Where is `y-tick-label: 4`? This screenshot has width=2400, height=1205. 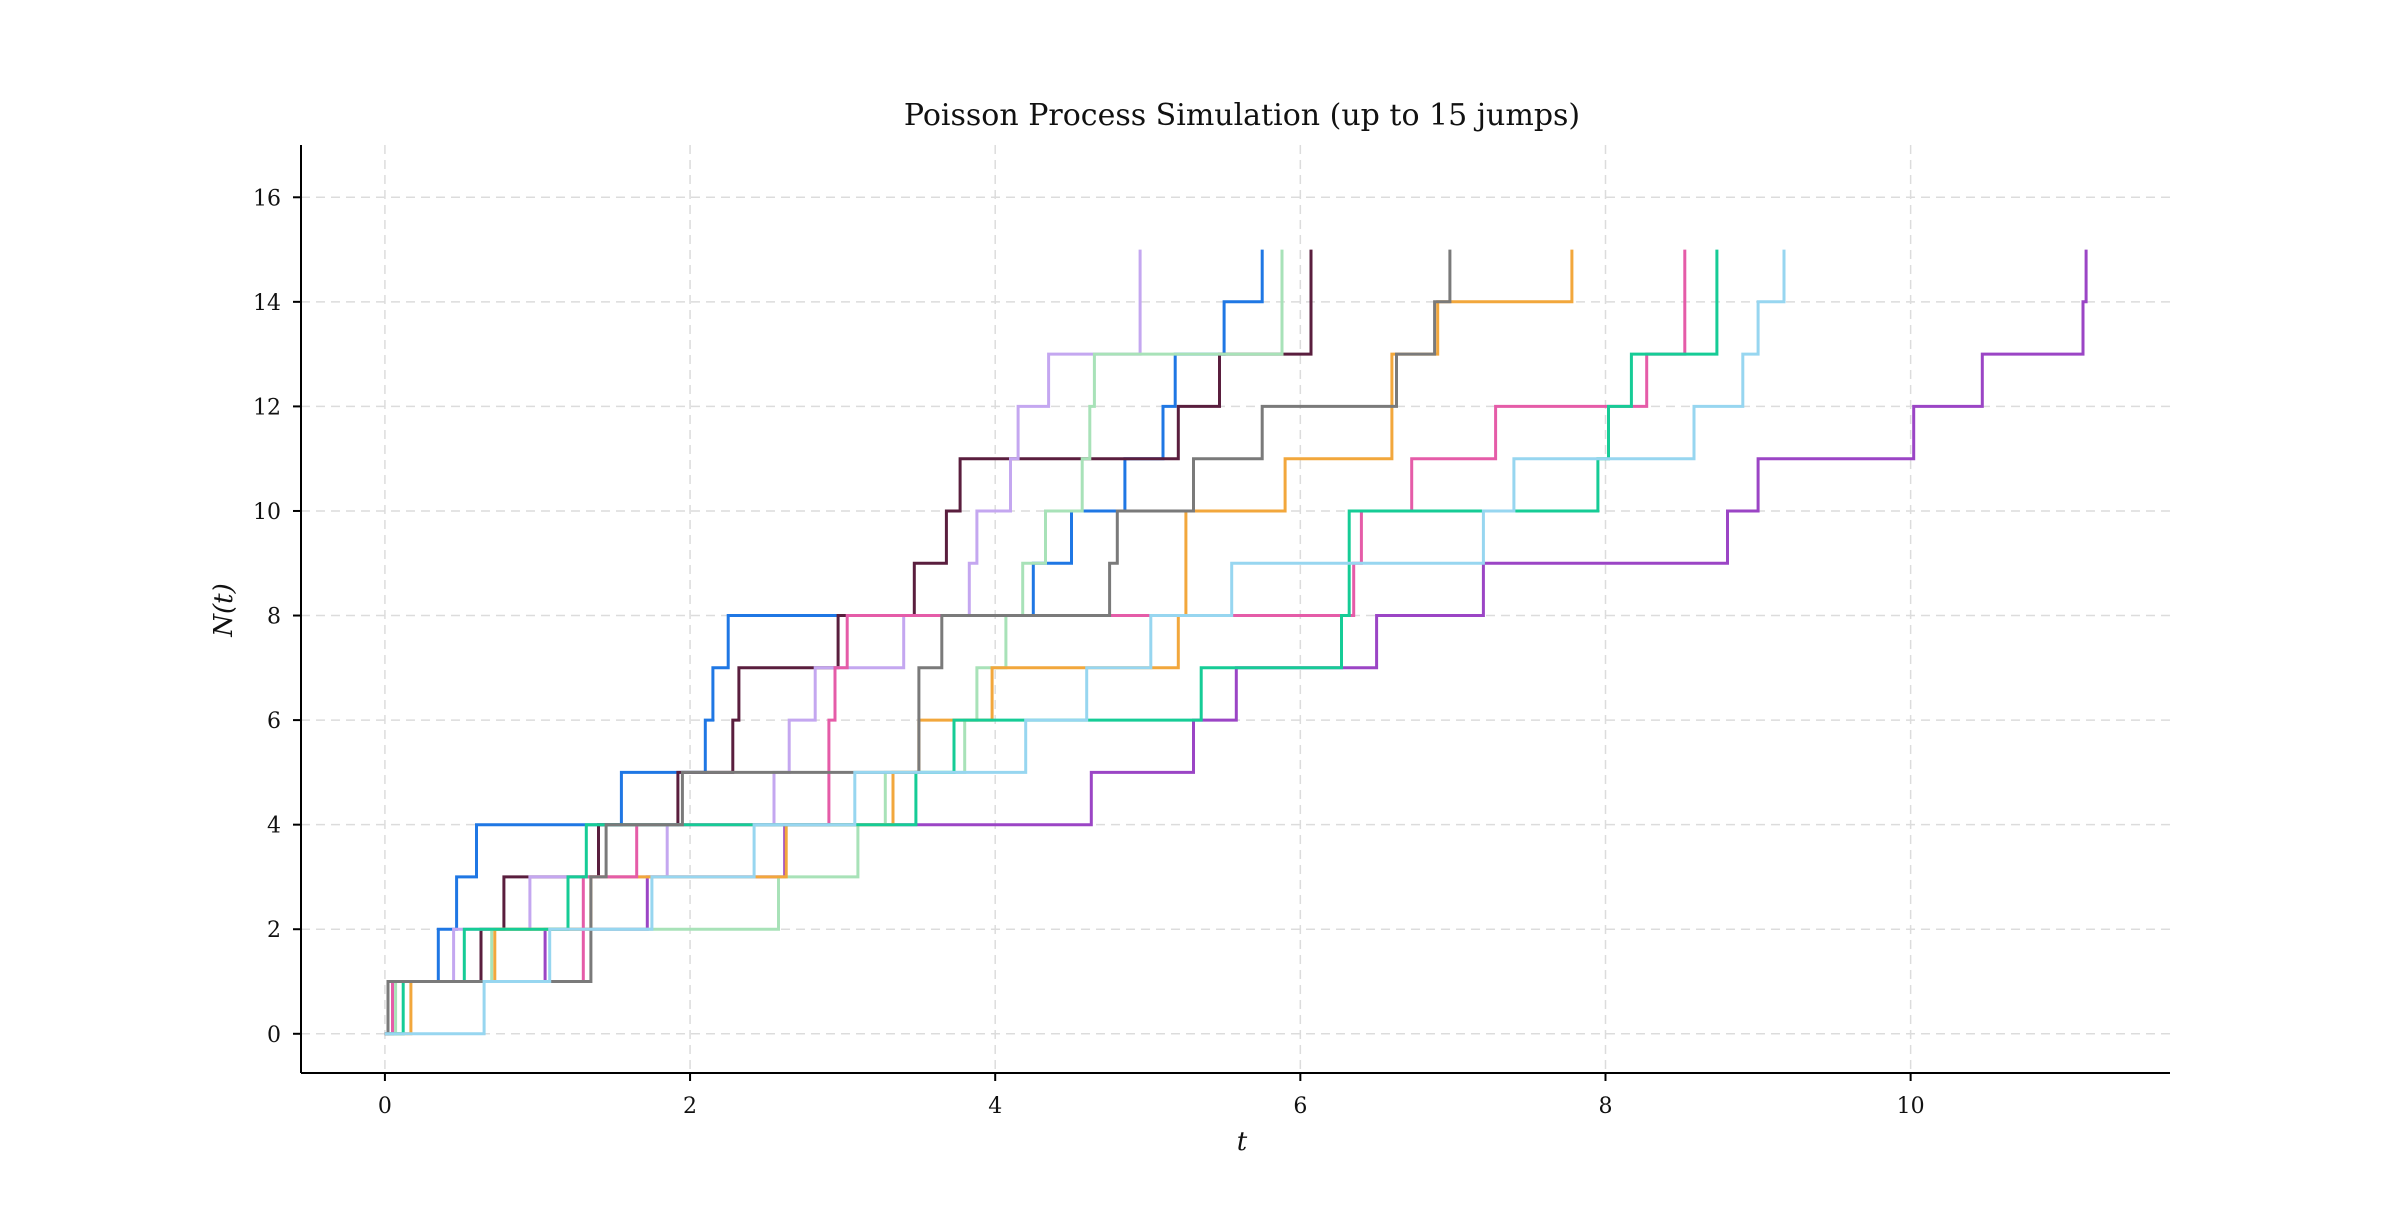
y-tick-label: 4 is located at coordinates (274, 826).